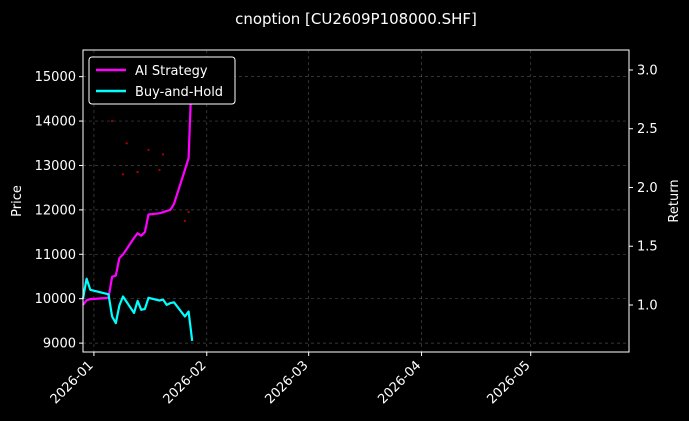 The image size is (689, 421). Describe the element at coordinates (179, 92) in the screenshot. I see `legend-label-buy-and-hold: Buy-and-Hold` at that location.